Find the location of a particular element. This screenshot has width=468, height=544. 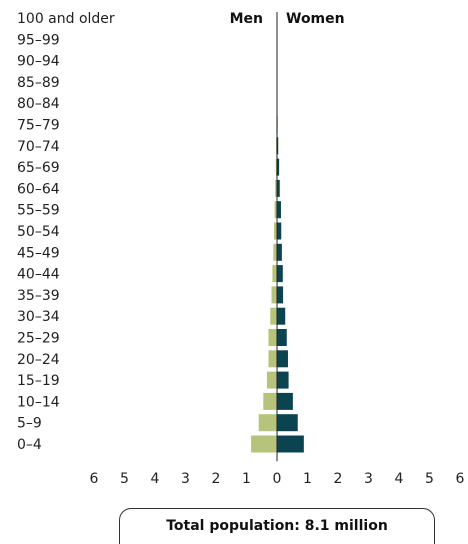

age-group-label: 0–4 is located at coordinates (29, 445).